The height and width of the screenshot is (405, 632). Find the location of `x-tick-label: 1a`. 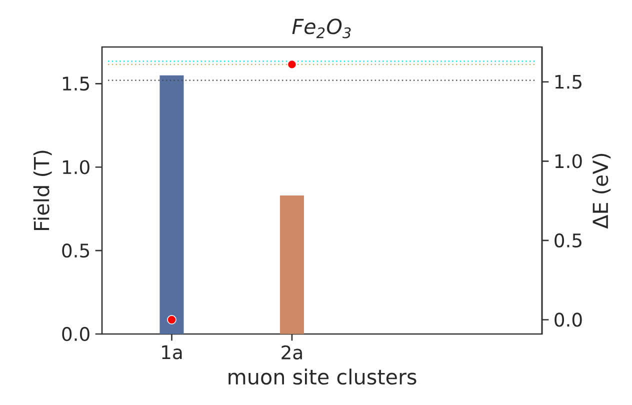

x-tick-label: 1a is located at coordinates (172, 352).